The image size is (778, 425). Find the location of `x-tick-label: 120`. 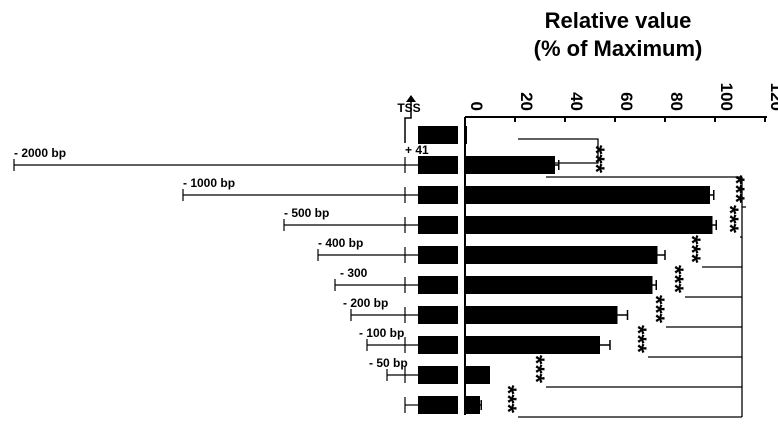

x-tick-label: 120 is located at coordinates (772, 97).